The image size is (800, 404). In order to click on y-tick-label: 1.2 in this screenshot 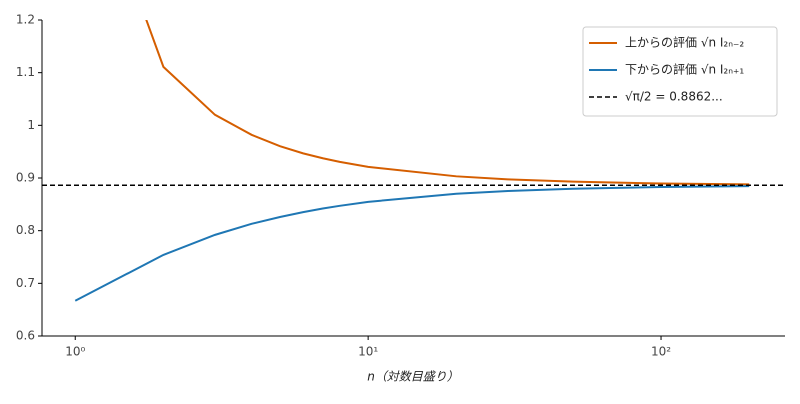, I will do `click(25, 20)`.